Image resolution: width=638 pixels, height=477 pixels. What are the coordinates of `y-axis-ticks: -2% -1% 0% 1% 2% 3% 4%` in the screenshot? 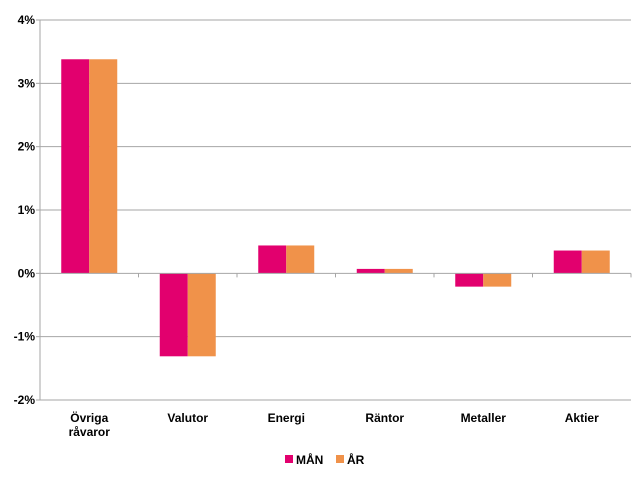 It's located at (25, 210).